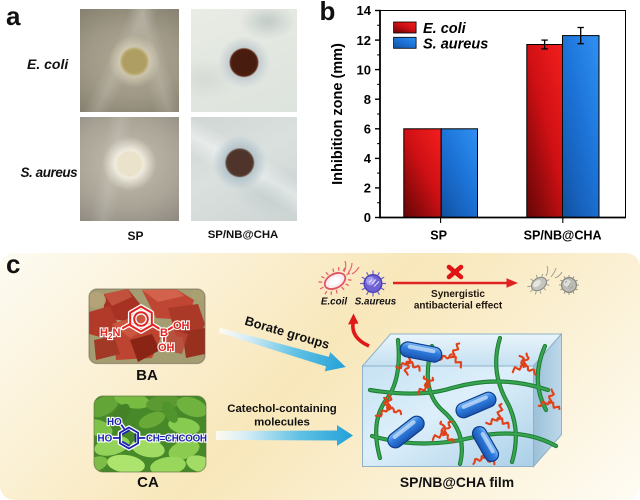  What do you see at coordinates (338, 114) in the screenshot?
I see `svg-text: Inhibition zone (mm)` at bounding box center [338, 114].